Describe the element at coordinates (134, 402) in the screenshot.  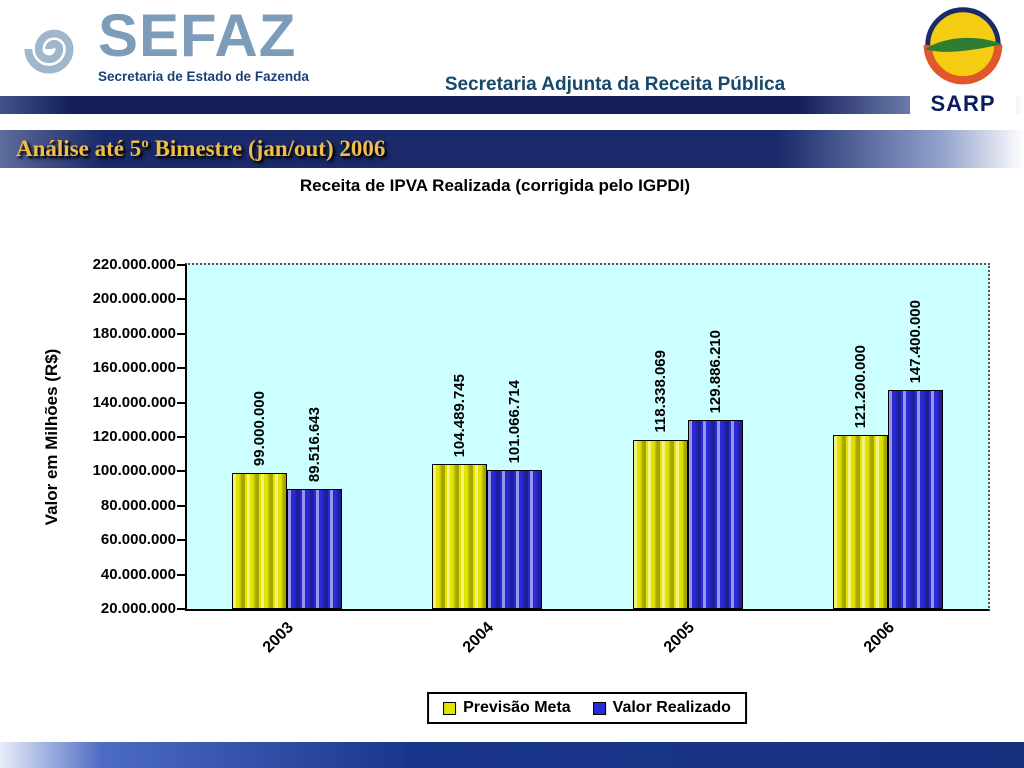
I see `y-axis-tick-label: 140.000.000` at that location.